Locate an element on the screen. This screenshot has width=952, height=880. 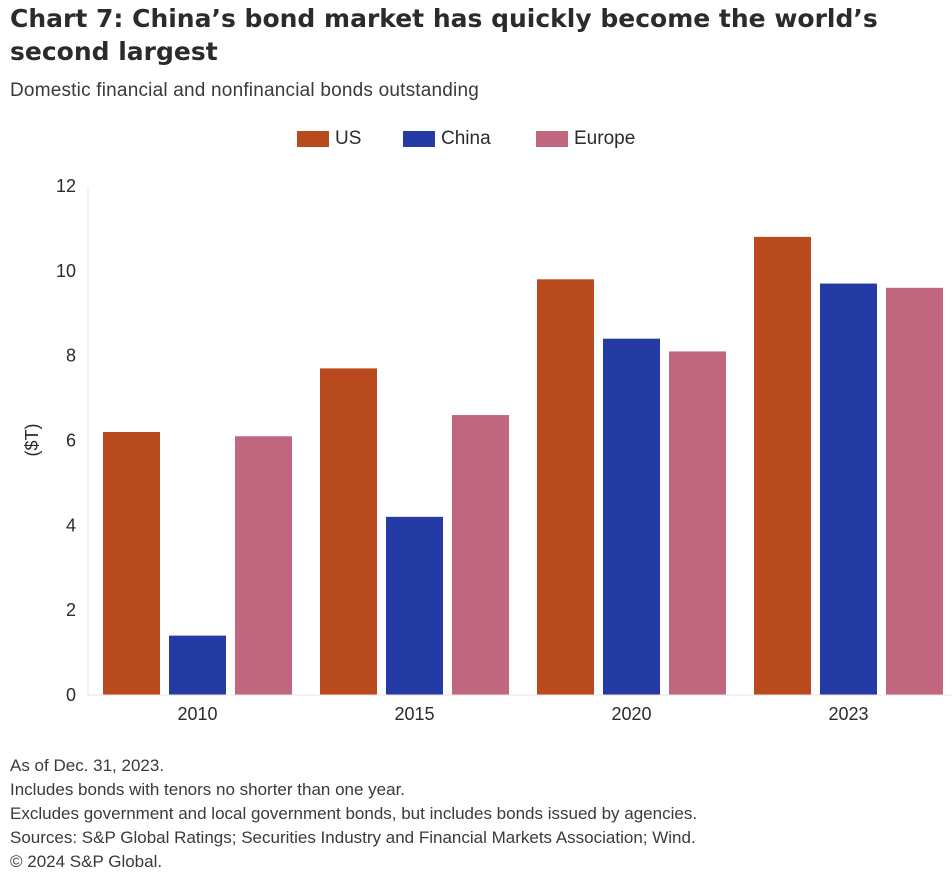
bar-us-2023 is located at coordinates (782, 465).